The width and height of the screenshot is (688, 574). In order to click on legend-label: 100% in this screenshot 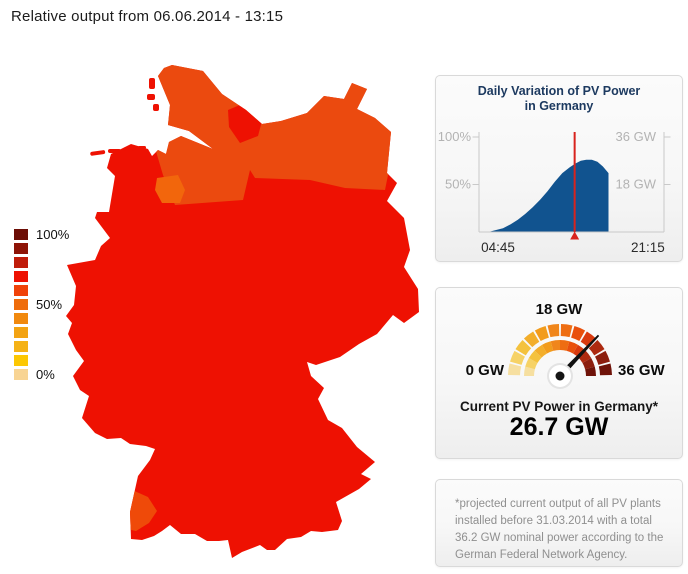, I will do `click(53, 234)`.